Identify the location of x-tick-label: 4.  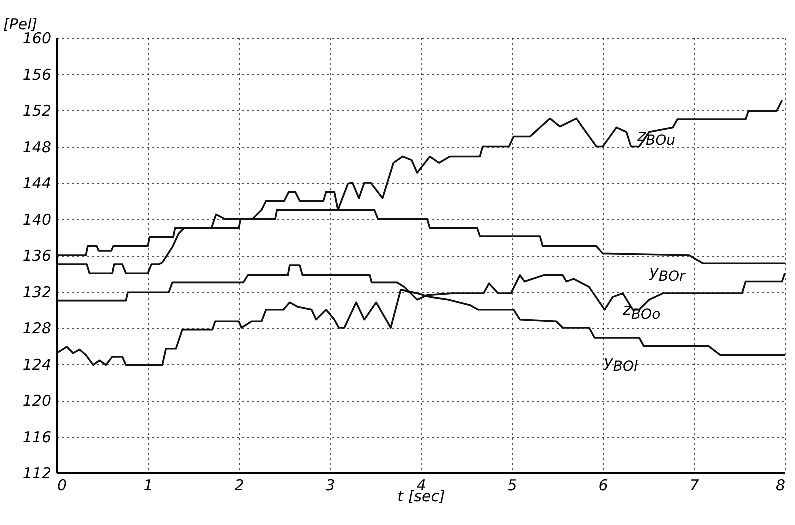
(421, 485).